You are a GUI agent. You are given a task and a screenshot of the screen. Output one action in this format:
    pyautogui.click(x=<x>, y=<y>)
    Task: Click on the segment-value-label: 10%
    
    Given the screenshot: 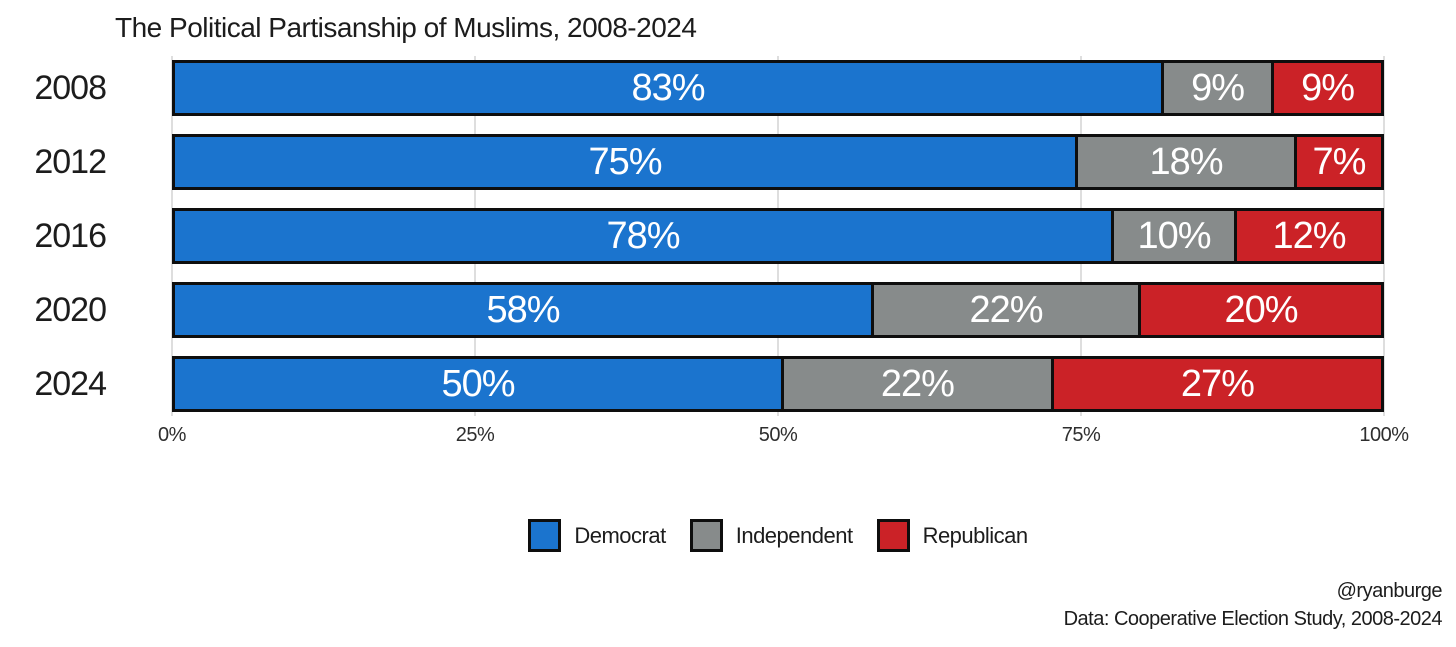 What is the action you would take?
    pyautogui.click(x=1174, y=235)
    